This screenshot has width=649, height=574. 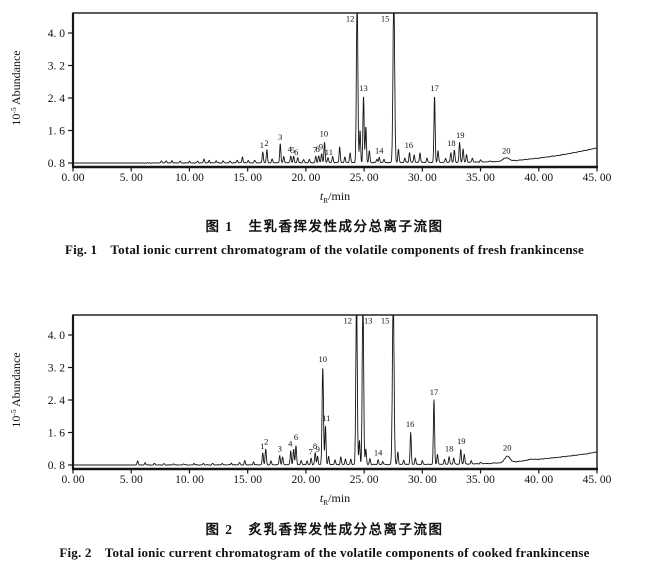 What do you see at coordinates (293, 150) in the screenshot?
I see `peak-label-5: 5` at bounding box center [293, 150].